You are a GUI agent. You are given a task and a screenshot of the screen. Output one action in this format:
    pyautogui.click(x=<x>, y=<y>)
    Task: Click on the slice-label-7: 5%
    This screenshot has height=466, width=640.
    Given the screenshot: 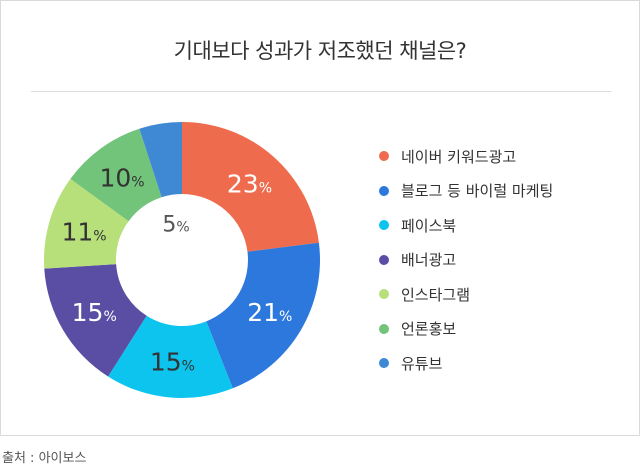 What is the action you would take?
    pyautogui.click(x=175, y=224)
    